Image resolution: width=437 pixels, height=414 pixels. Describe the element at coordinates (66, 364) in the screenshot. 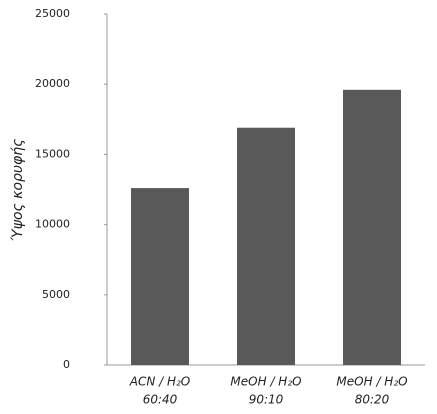

I see `y-tick-label: 0` at that location.